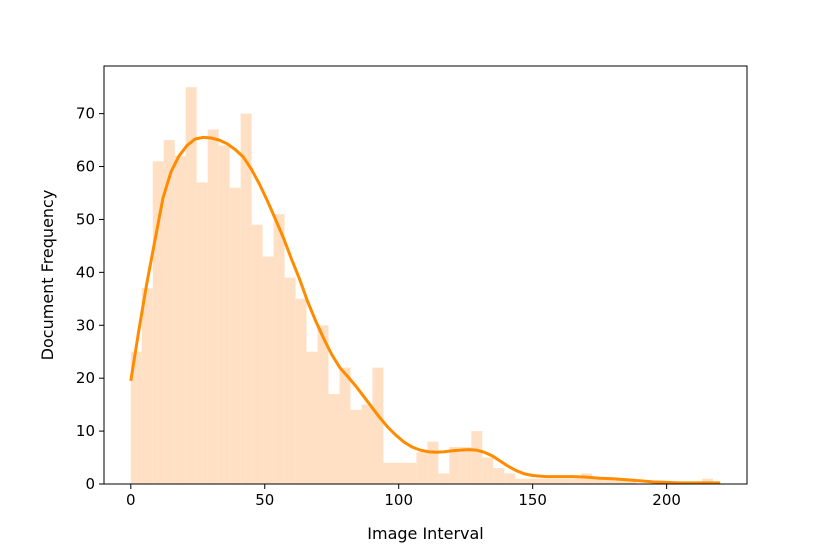  Describe the element at coordinates (532, 500) in the screenshot. I see `x-tick-label: 150` at that location.